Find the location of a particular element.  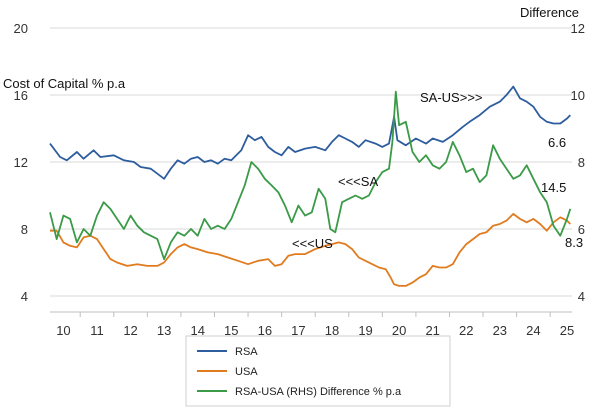

x-tick-label: 19 is located at coordinates (365, 330).